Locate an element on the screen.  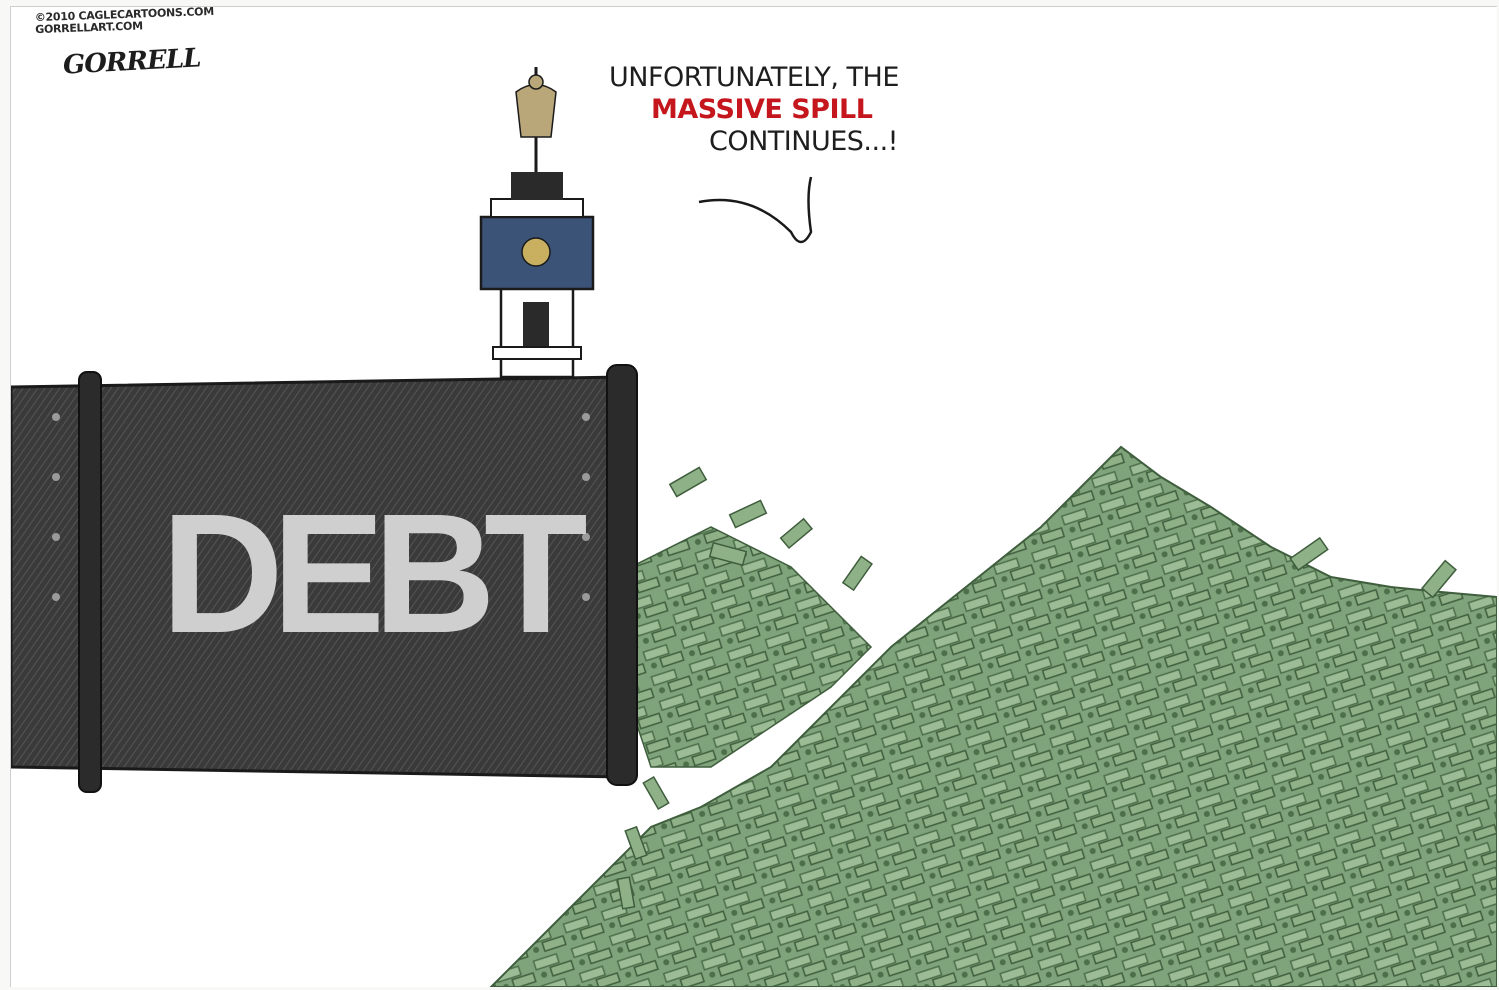
debt-label: DEBT is located at coordinates (374, 574).